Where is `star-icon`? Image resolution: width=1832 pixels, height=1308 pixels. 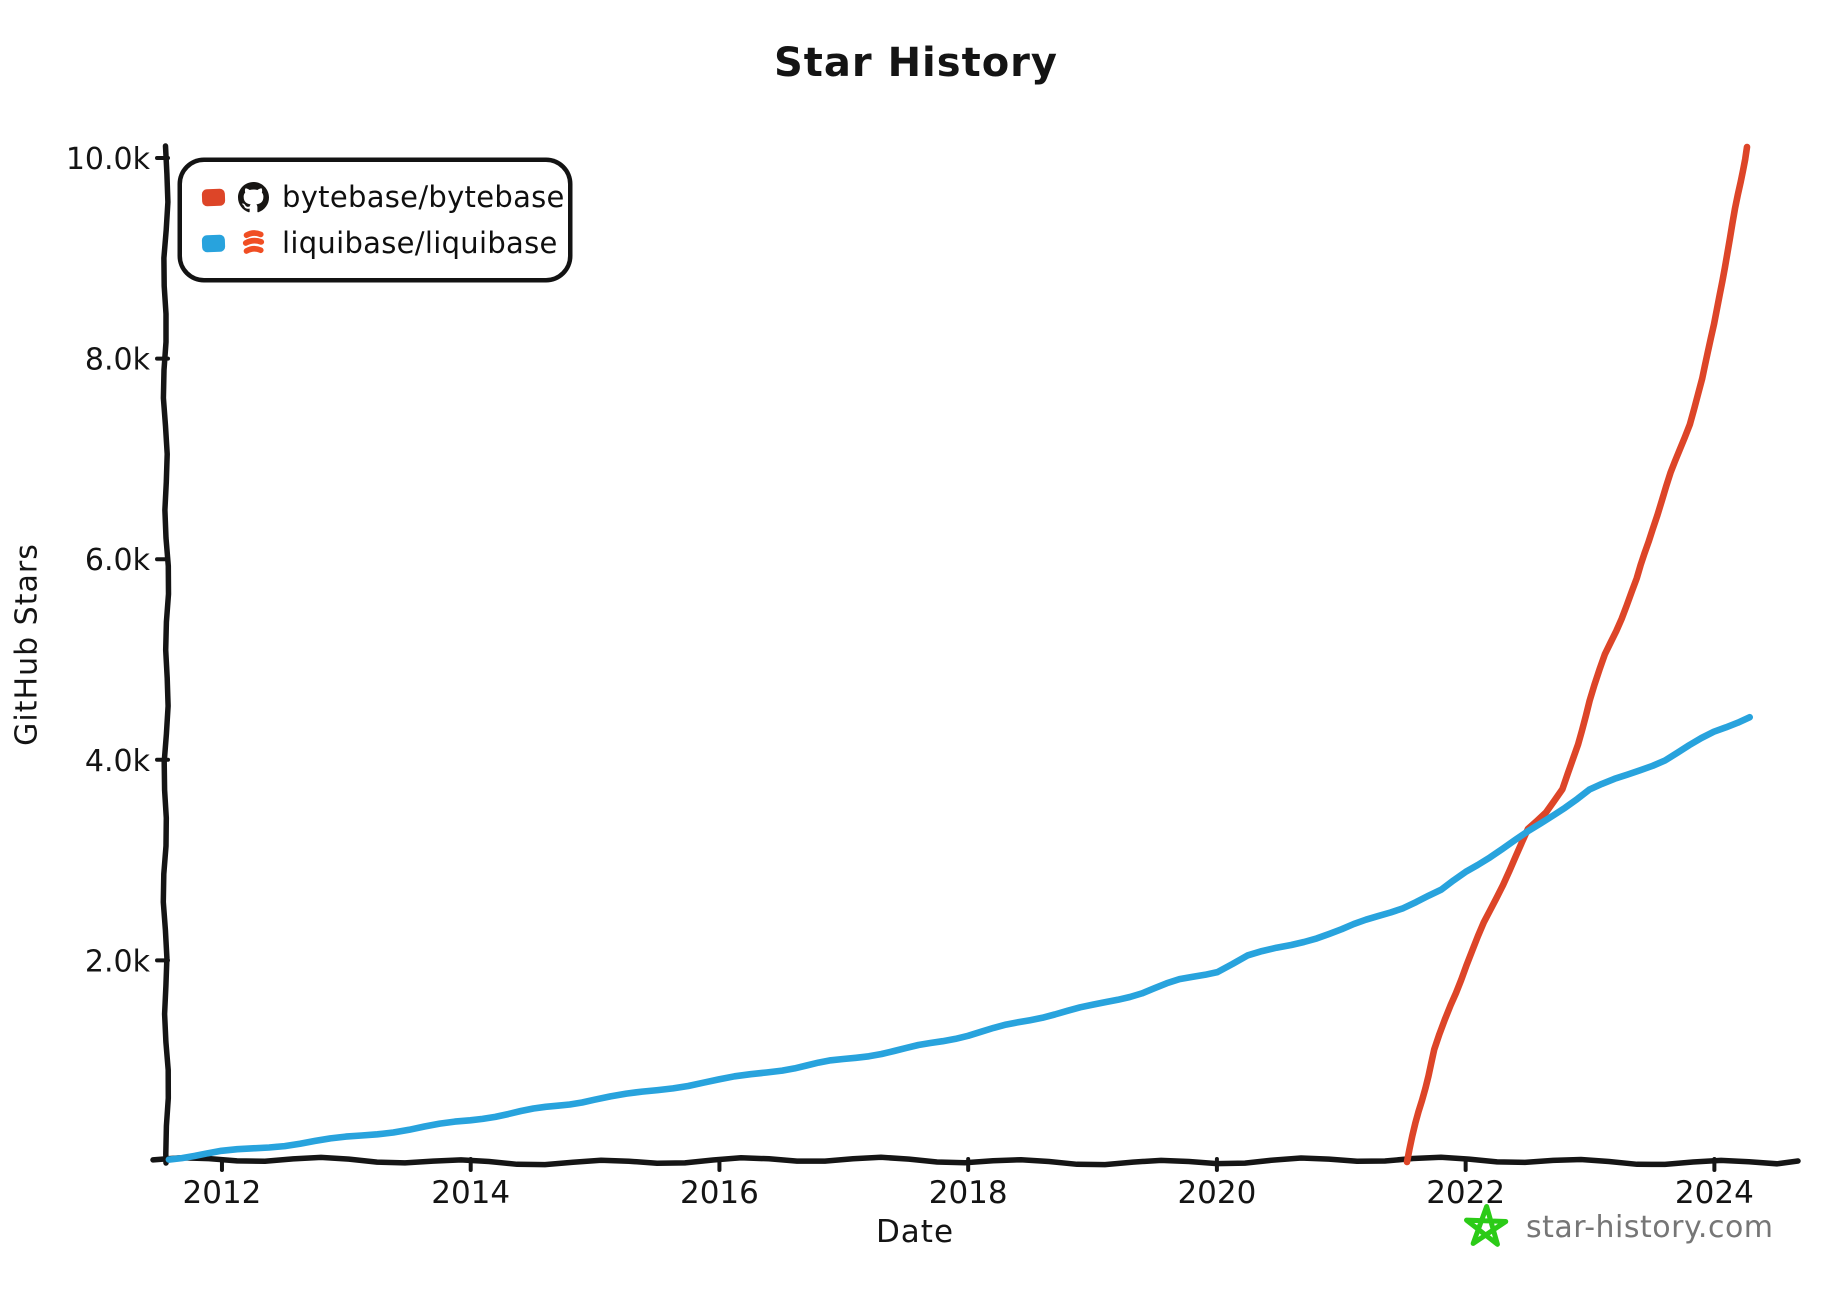 star-icon is located at coordinates (1486, 1225).